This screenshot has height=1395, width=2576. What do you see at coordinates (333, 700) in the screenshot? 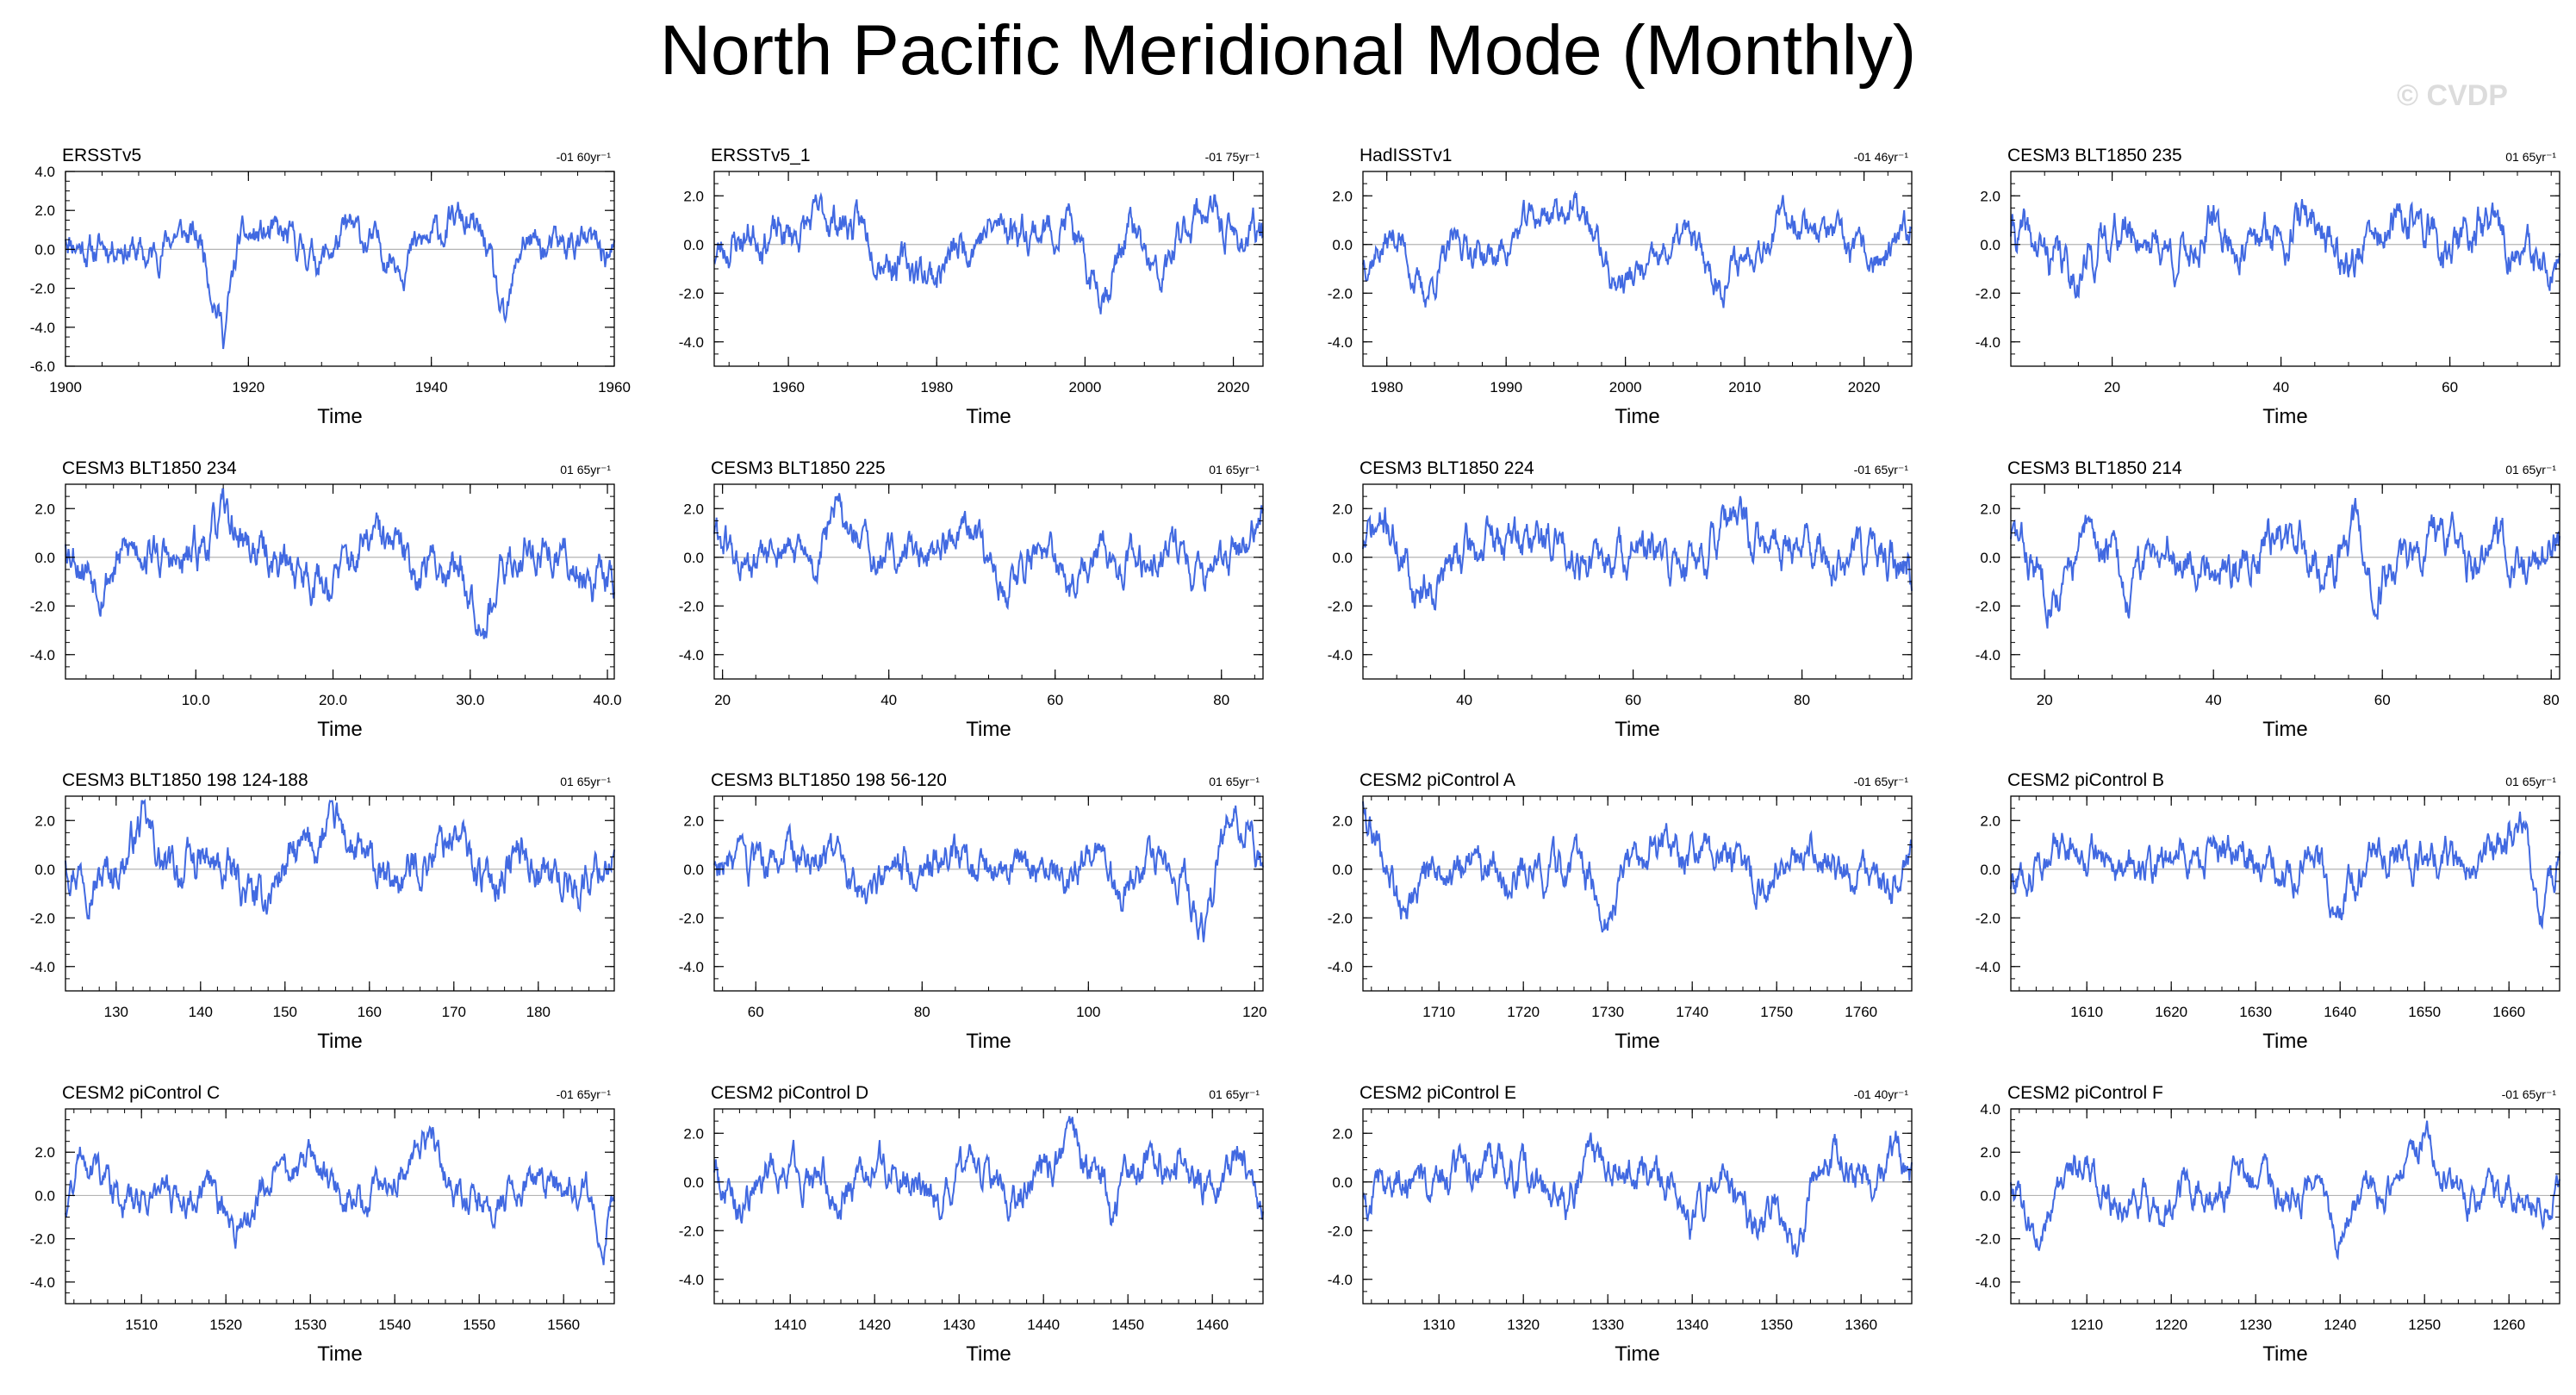
I see `x-tick-label: 20.0` at bounding box center [333, 700].